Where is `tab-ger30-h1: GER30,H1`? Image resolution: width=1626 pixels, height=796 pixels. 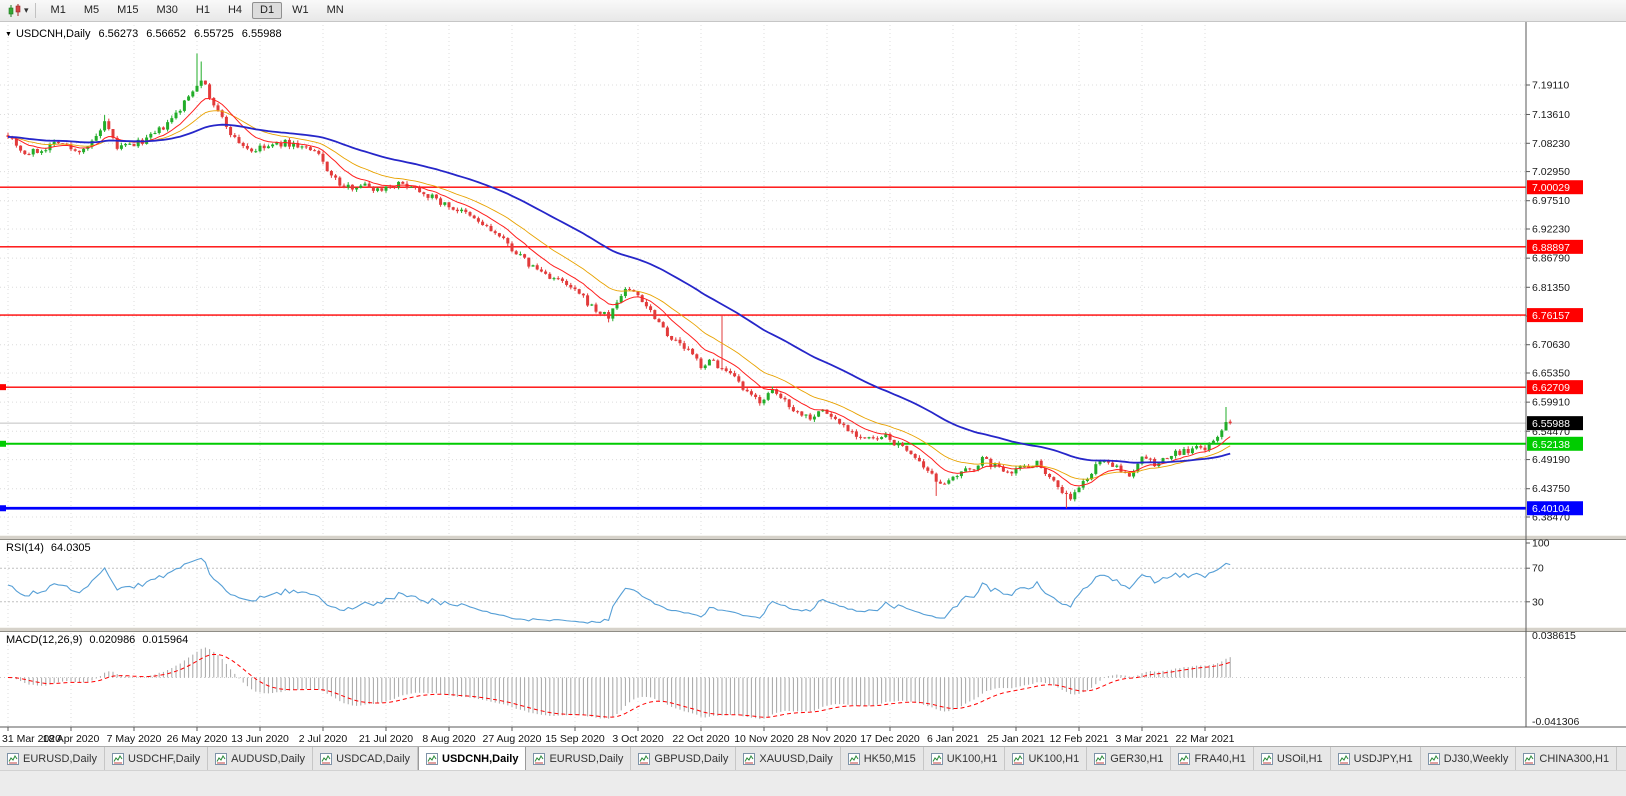
tab-ger30-h1: GER30,H1 is located at coordinates (1129, 758).